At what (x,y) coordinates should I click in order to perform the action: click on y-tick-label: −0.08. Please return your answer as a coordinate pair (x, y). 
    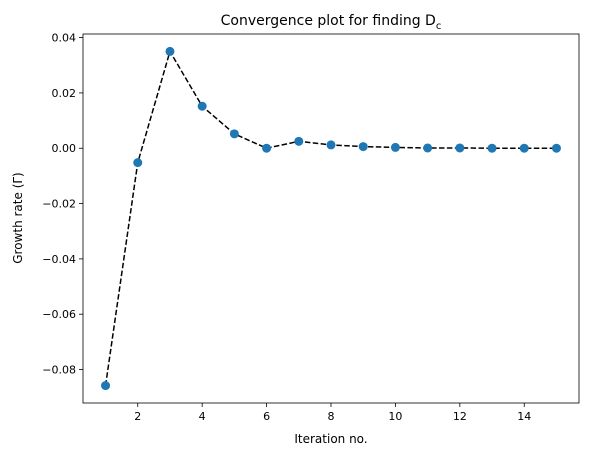
    Looking at the image, I should click on (59, 370).